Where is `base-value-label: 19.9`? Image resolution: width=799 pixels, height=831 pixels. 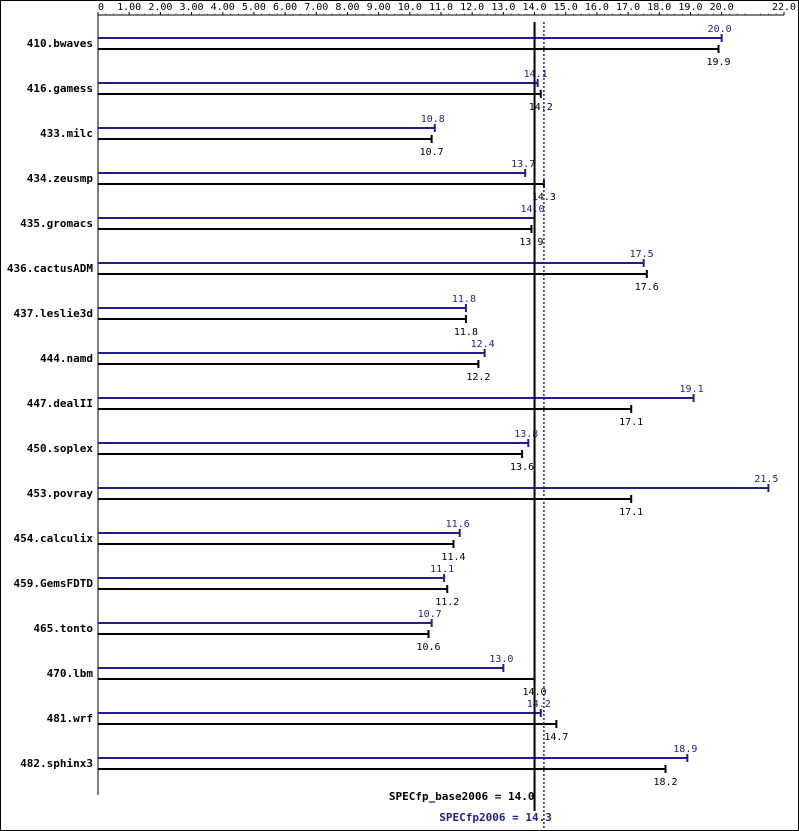
base-value-label: 19.9 is located at coordinates (718, 62).